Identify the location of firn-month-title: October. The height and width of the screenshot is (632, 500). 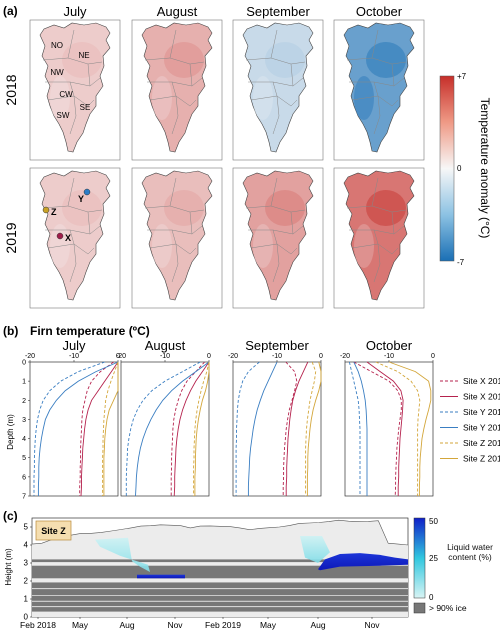
(389, 345).